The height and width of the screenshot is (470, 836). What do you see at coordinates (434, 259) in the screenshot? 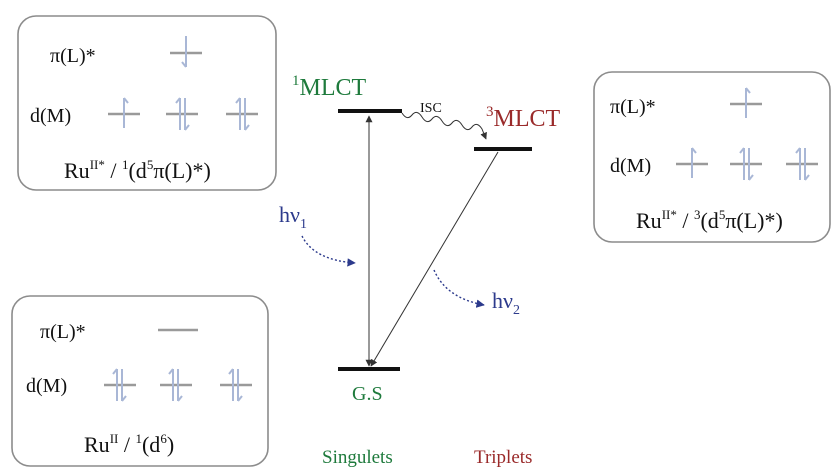
I see `emission-arrow` at bounding box center [434, 259].